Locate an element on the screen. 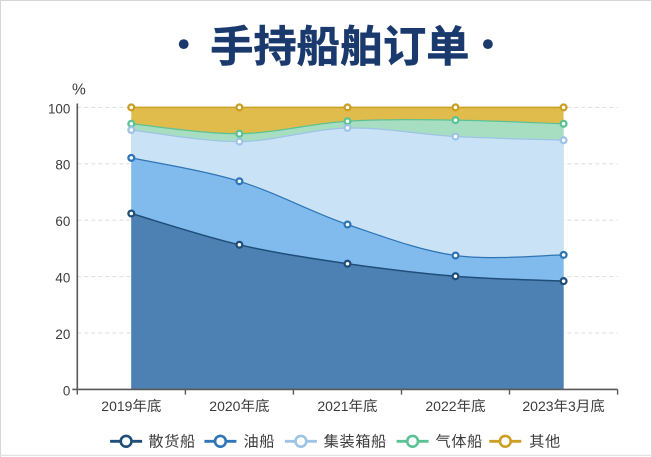 The width and height of the screenshot is (652, 457). svg-text: 0 is located at coordinates (66, 390).